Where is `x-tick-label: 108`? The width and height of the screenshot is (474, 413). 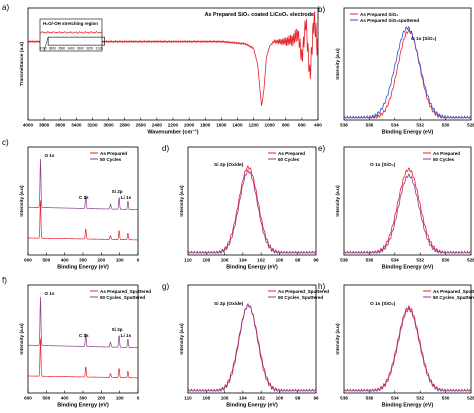 x-tick-label: 108 is located at coordinates (206, 398).